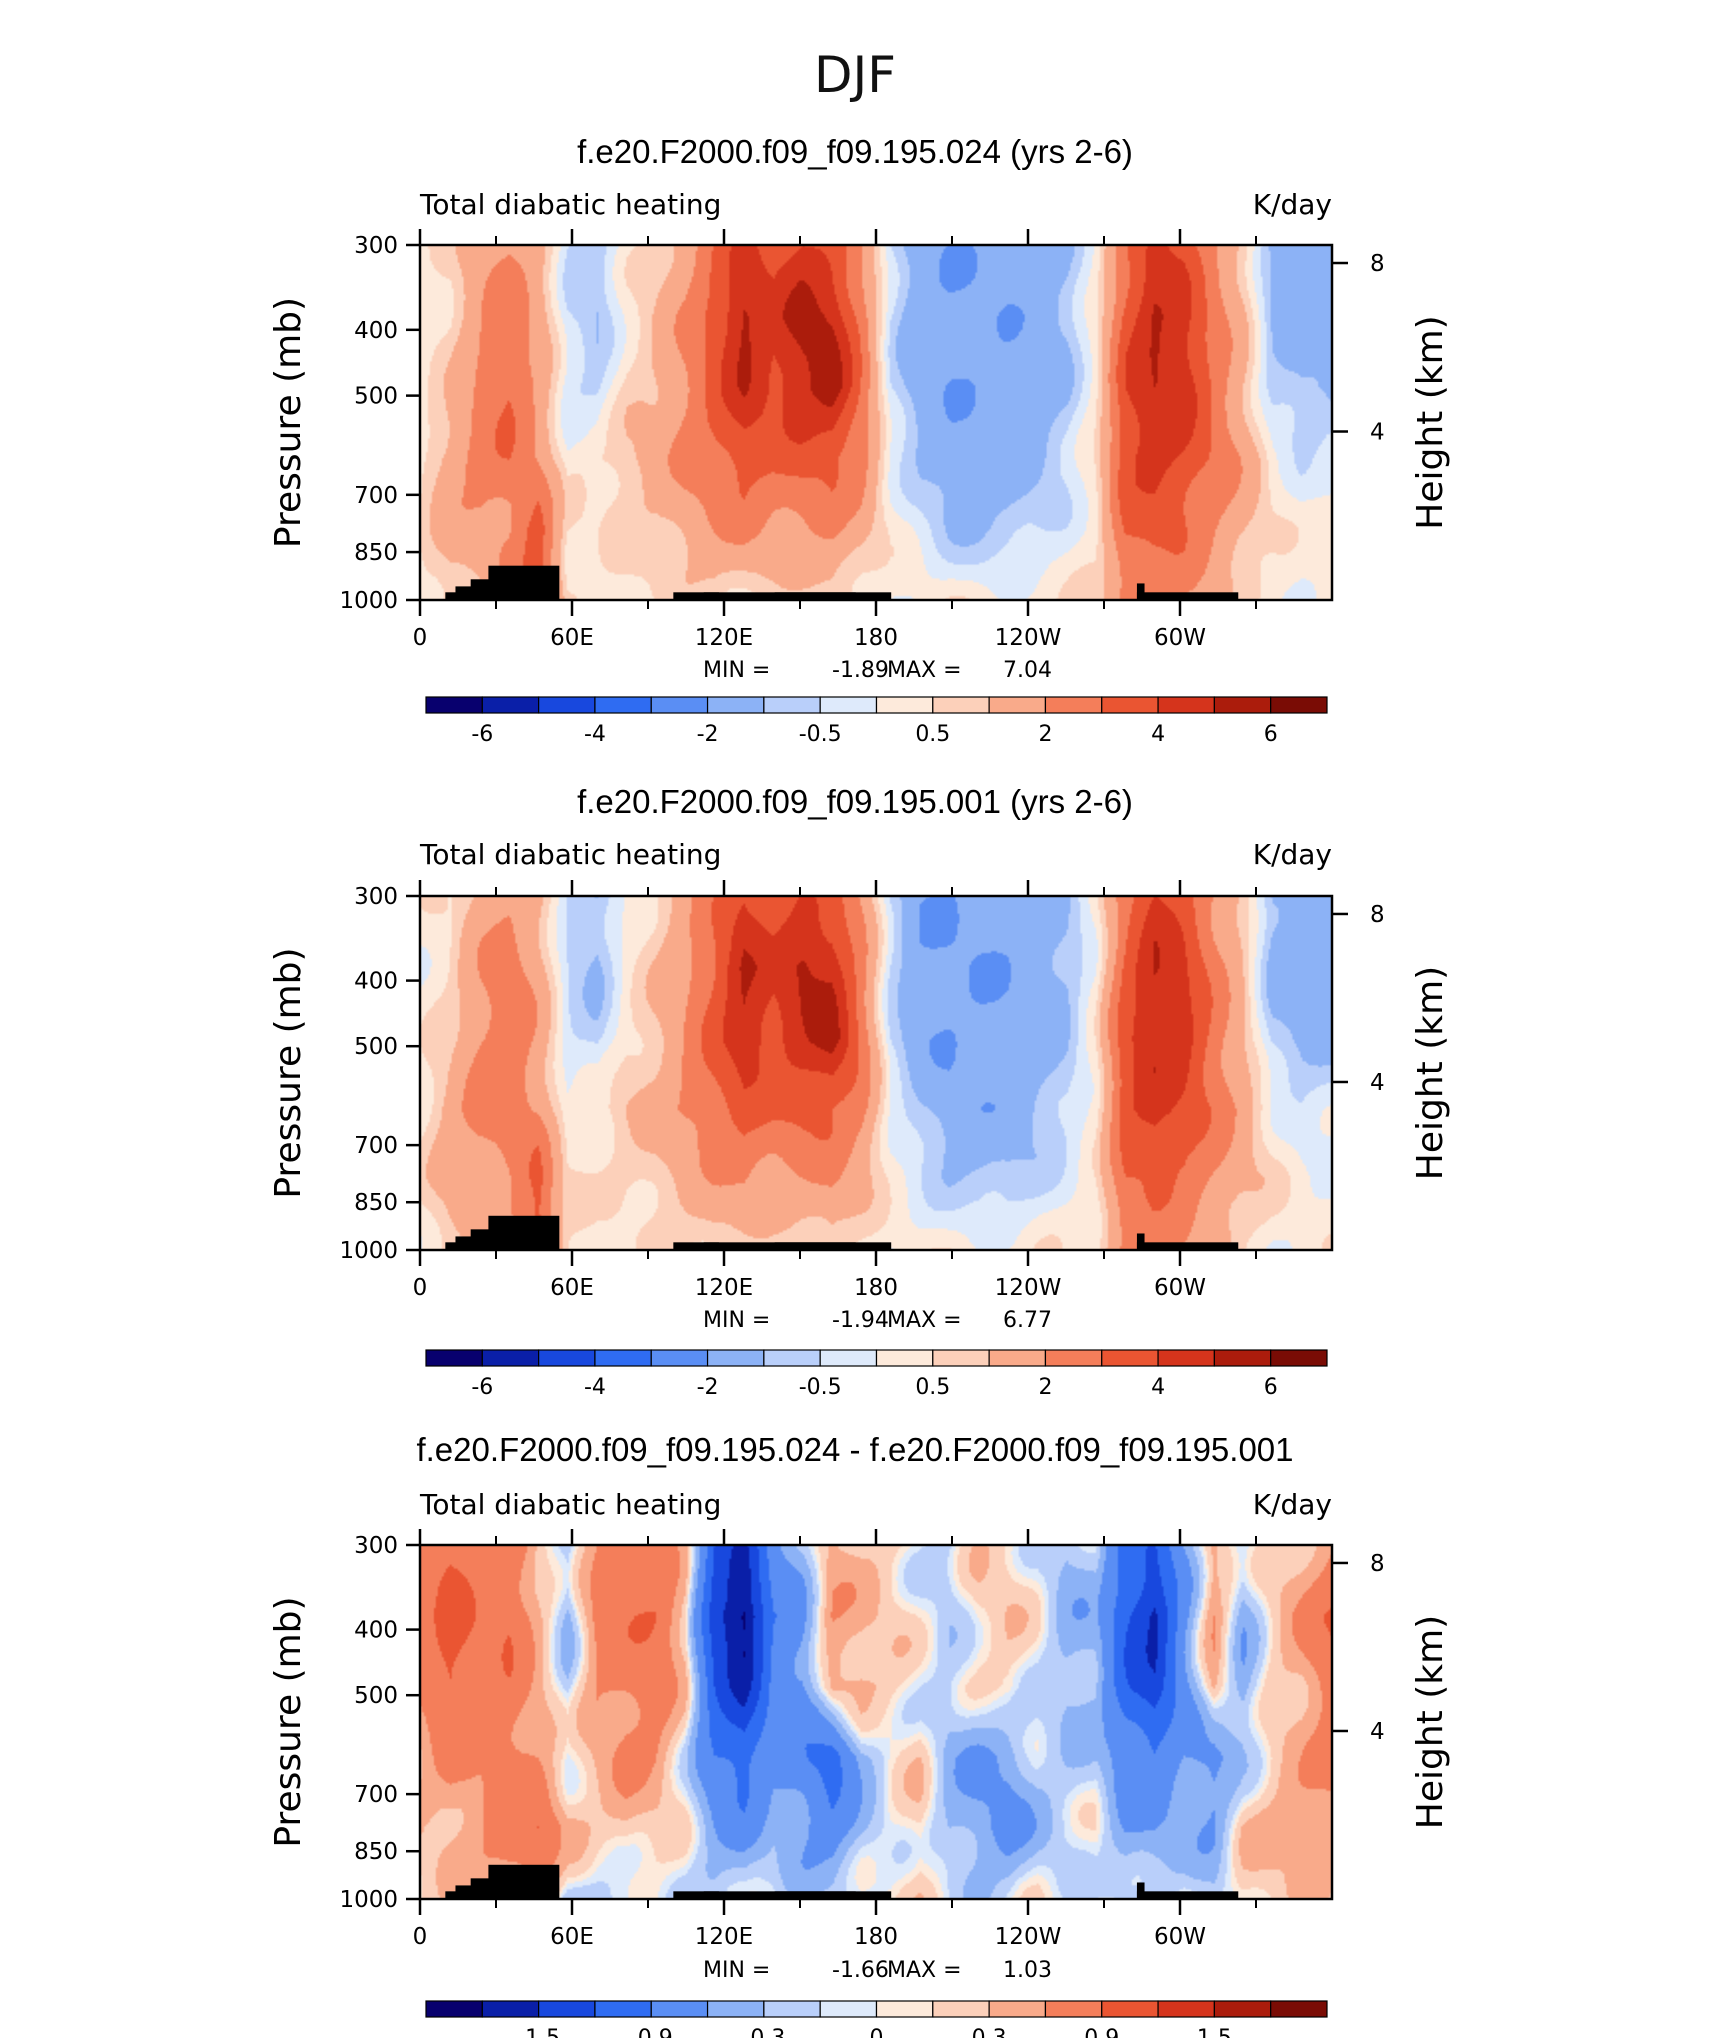  Describe the element at coordinates (877, 2032) in the screenshot. I see `colorbar-label: 0` at that location.